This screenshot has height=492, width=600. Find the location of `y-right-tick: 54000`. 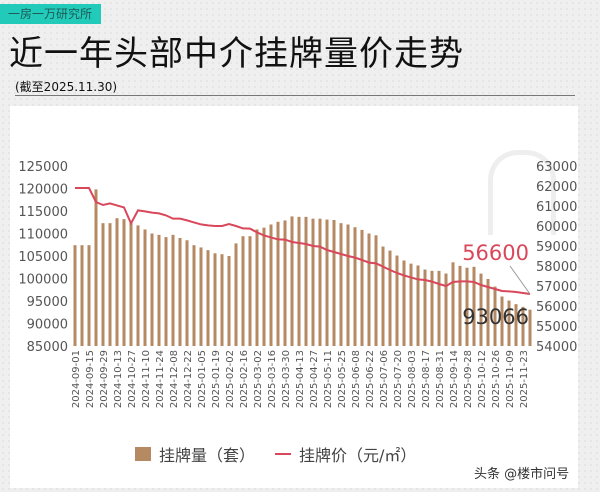

y-right-tick: 54000 is located at coordinates (556, 347).